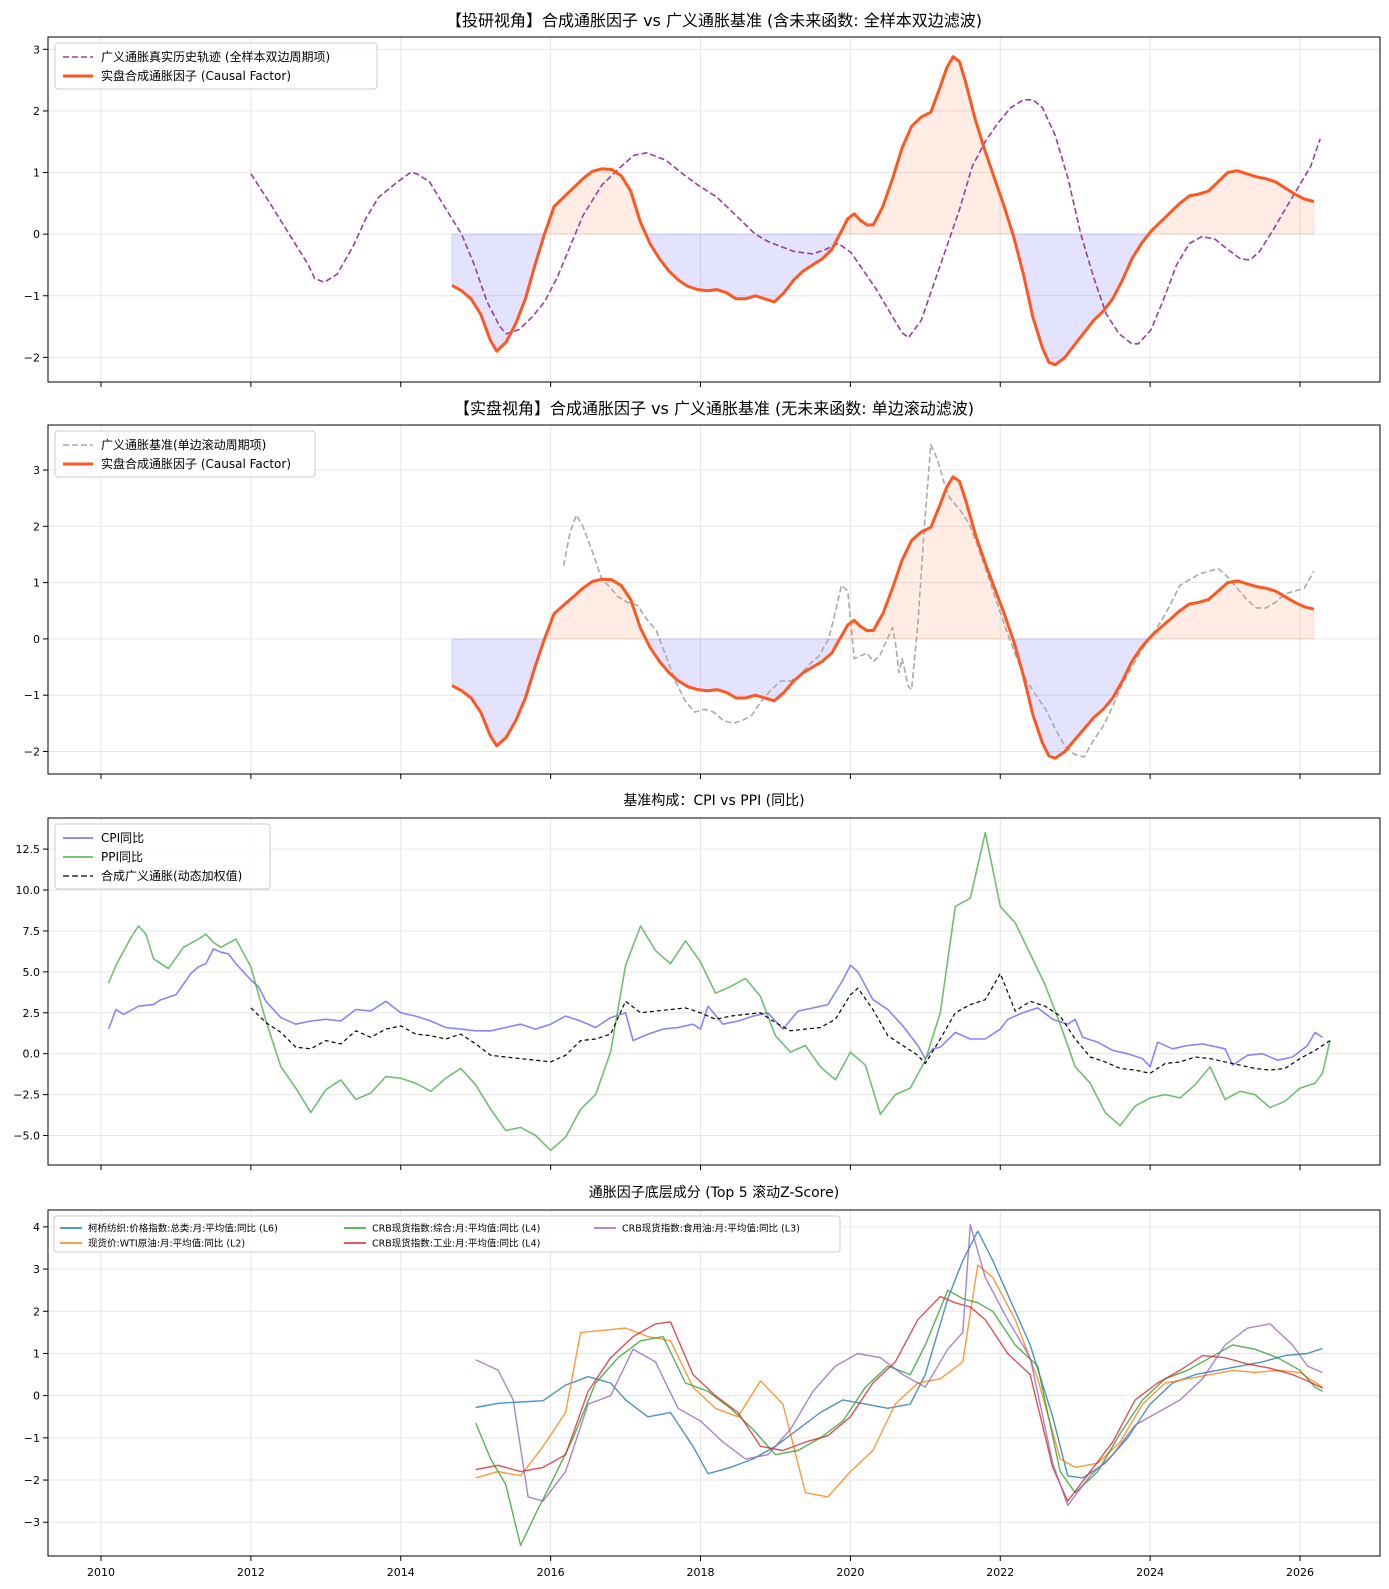  What do you see at coordinates (215, 56) in the screenshot?
I see `legend-label: 广义通胀真实历史轨迹 (全样本双边周期项)` at bounding box center [215, 56].